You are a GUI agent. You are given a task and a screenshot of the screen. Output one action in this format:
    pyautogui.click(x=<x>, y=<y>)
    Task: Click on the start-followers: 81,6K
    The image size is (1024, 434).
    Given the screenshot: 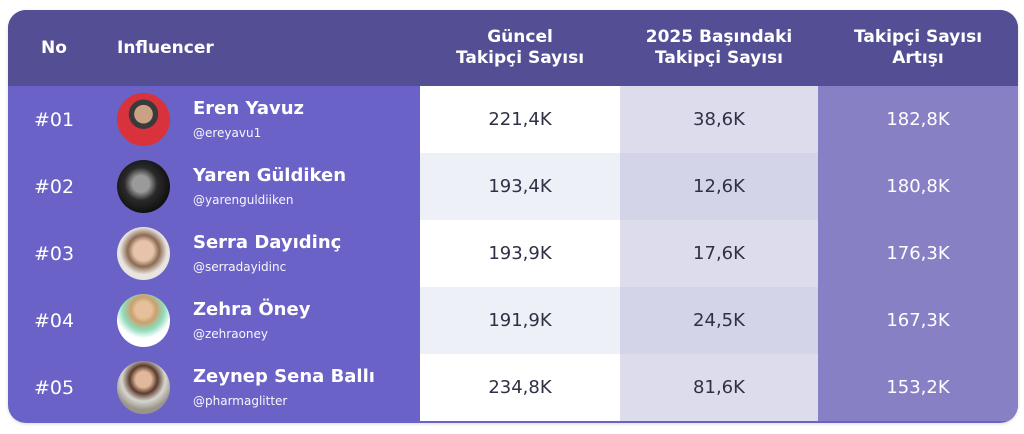 What is the action you would take?
    pyautogui.click(x=719, y=387)
    